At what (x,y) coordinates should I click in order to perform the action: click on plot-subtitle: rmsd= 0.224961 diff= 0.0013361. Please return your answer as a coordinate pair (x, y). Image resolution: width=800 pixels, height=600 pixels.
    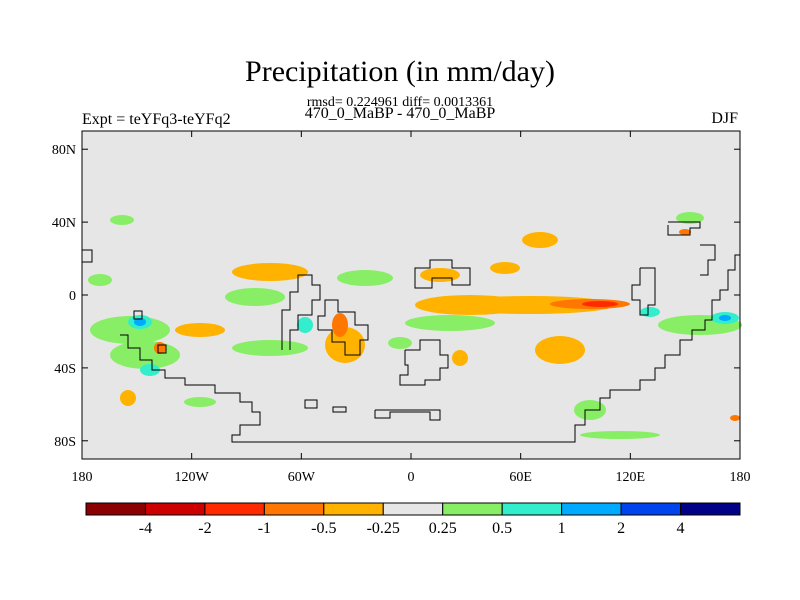
    Looking at the image, I should click on (400, 102).